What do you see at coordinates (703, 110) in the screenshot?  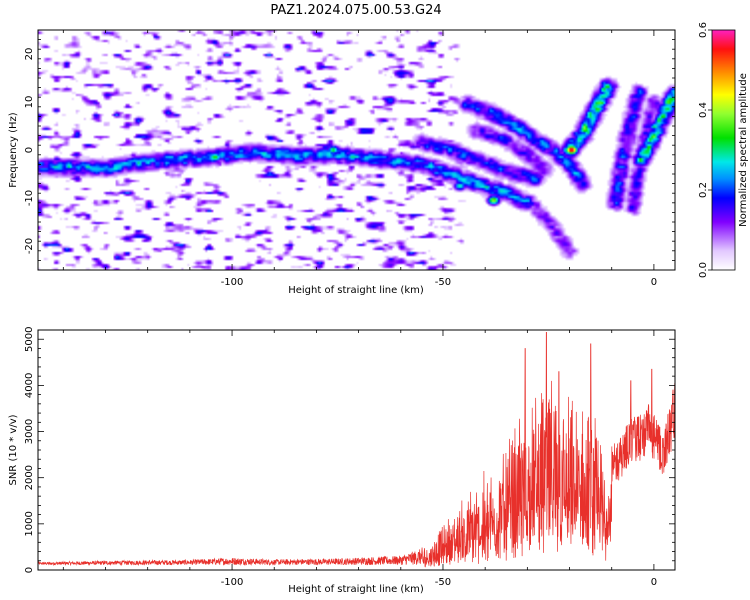 I see `colorbar-tick-label: 0.4` at bounding box center [703, 110].